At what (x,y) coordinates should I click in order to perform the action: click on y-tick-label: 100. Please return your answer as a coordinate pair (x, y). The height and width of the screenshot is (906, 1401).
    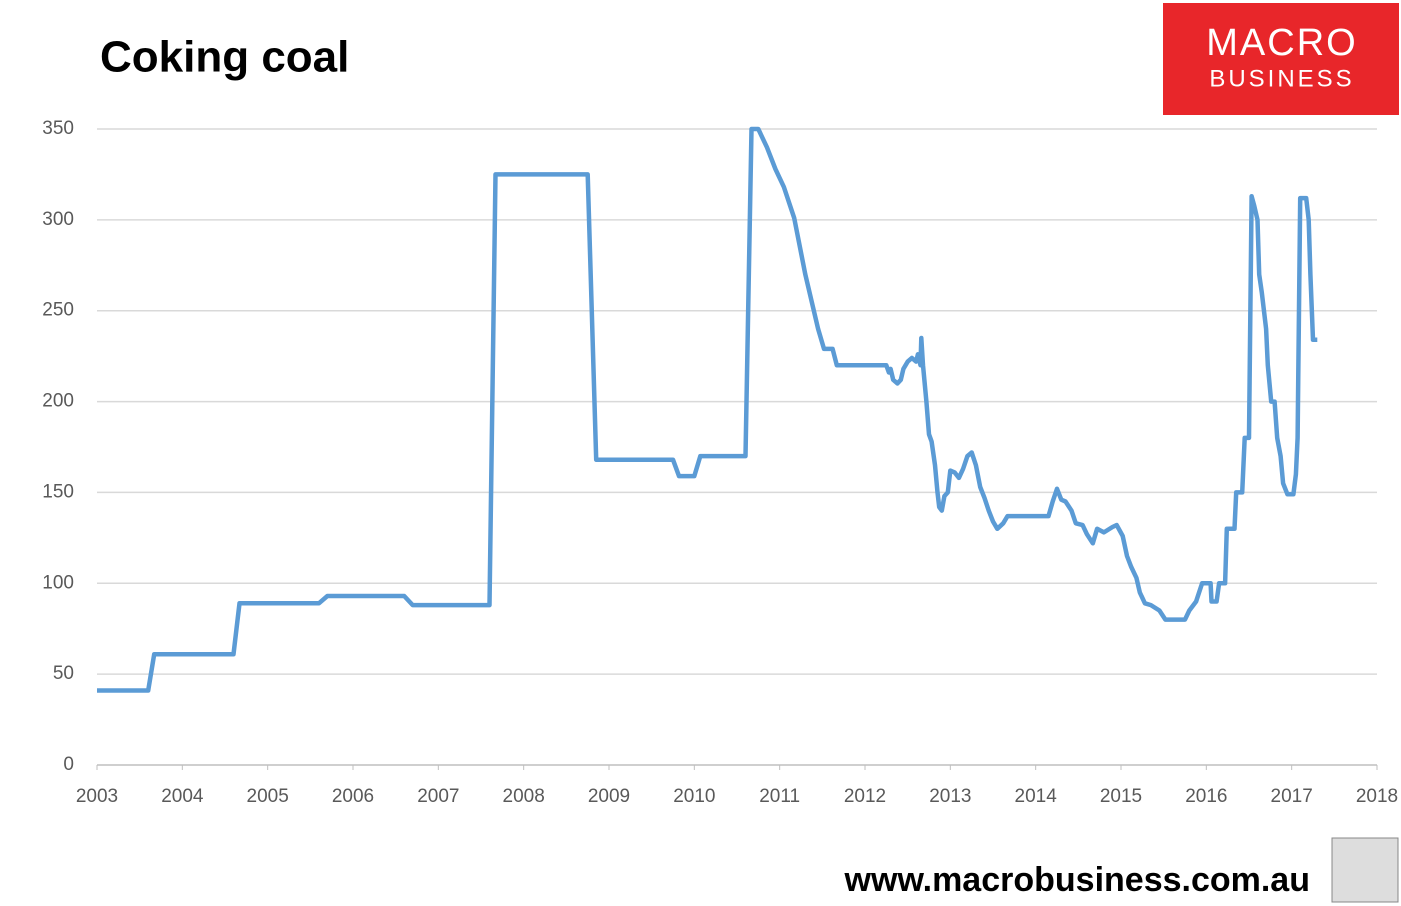
    Looking at the image, I should click on (58, 582).